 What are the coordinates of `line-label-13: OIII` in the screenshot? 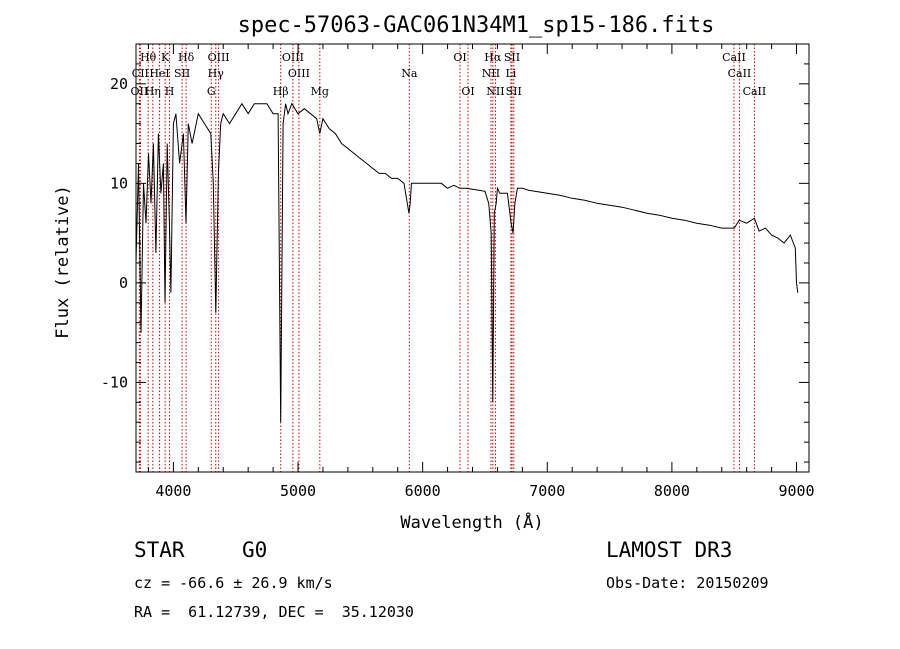 It's located at (293, 57).